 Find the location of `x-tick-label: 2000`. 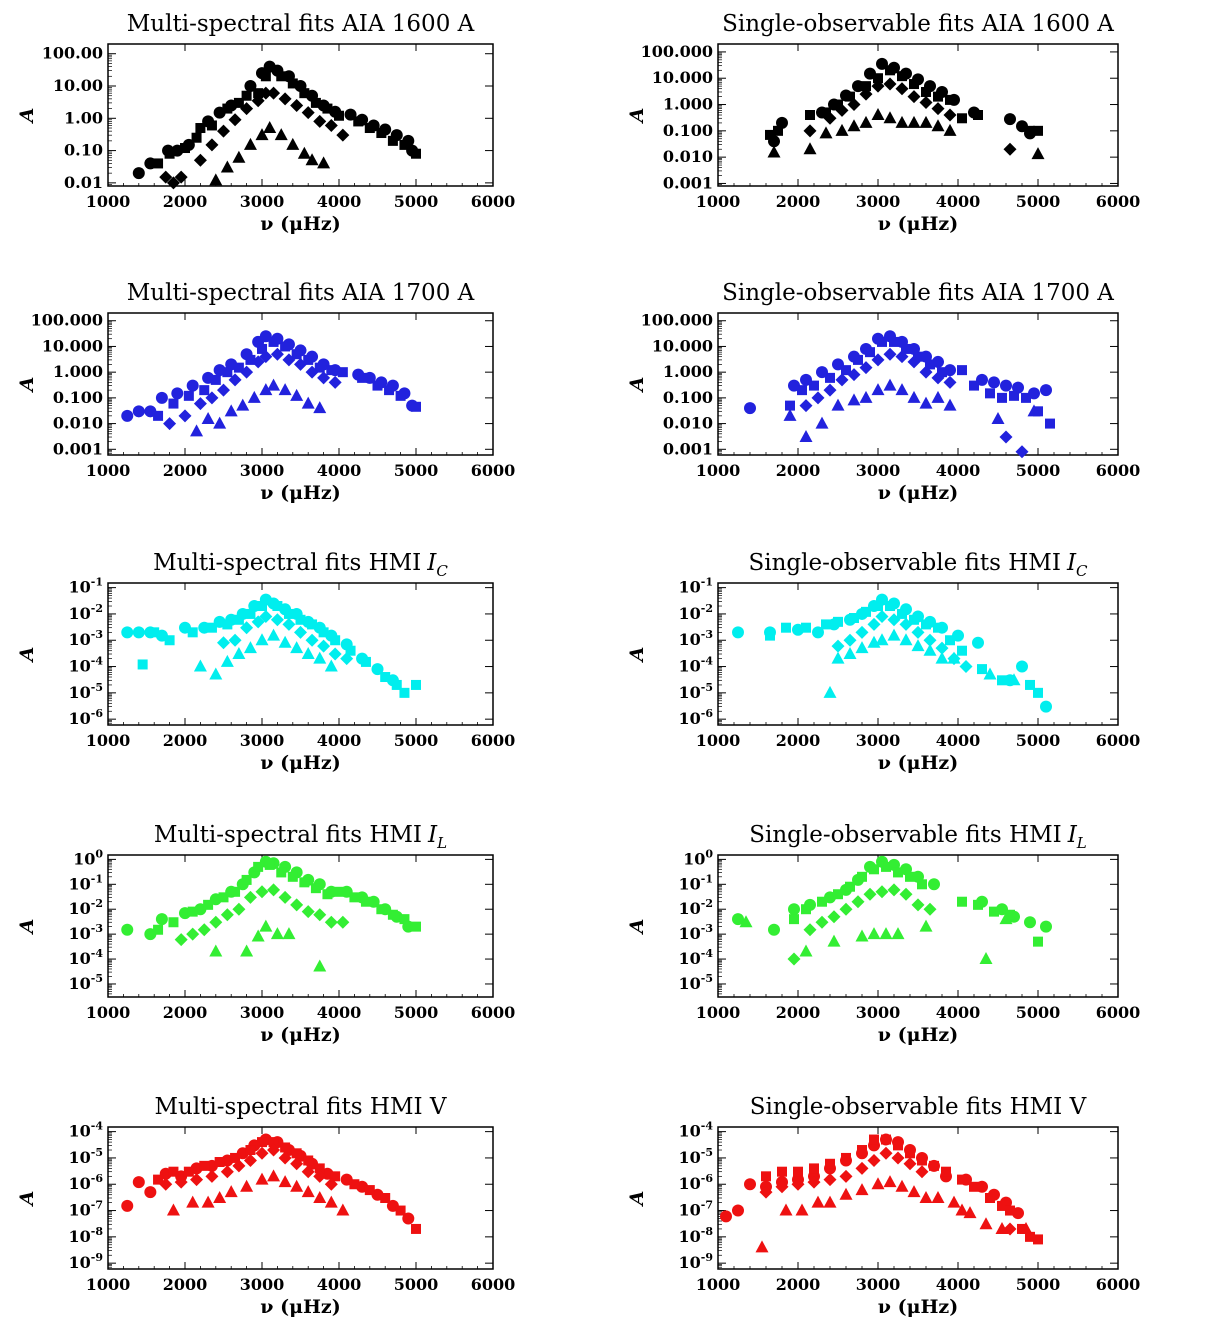

x-tick-label: 2000 is located at coordinates (798, 1284).